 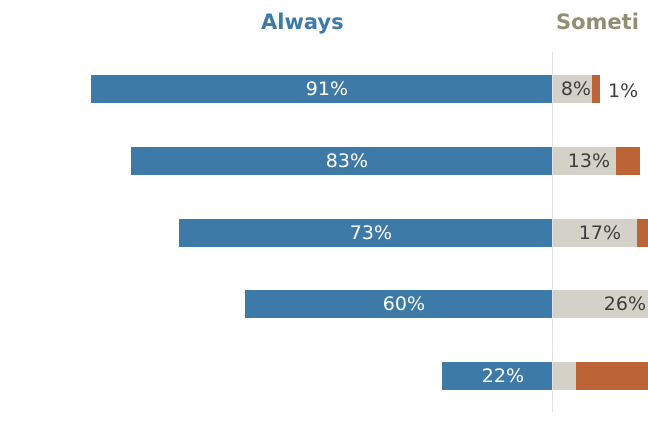 What do you see at coordinates (588, 161) in the screenshot?
I see `label-sometimes-row-2: 13%` at bounding box center [588, 161].